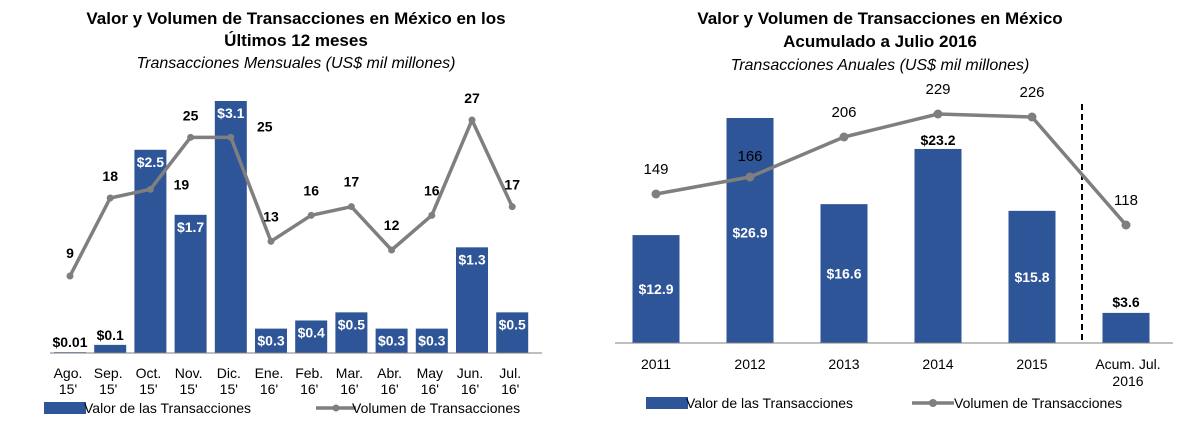 The height and width of the screenshot is (434, 1177). Describe the element at coordinates (389, 389) in the screenshot. I see `left-tick-label-8-1: 16'` at that location.